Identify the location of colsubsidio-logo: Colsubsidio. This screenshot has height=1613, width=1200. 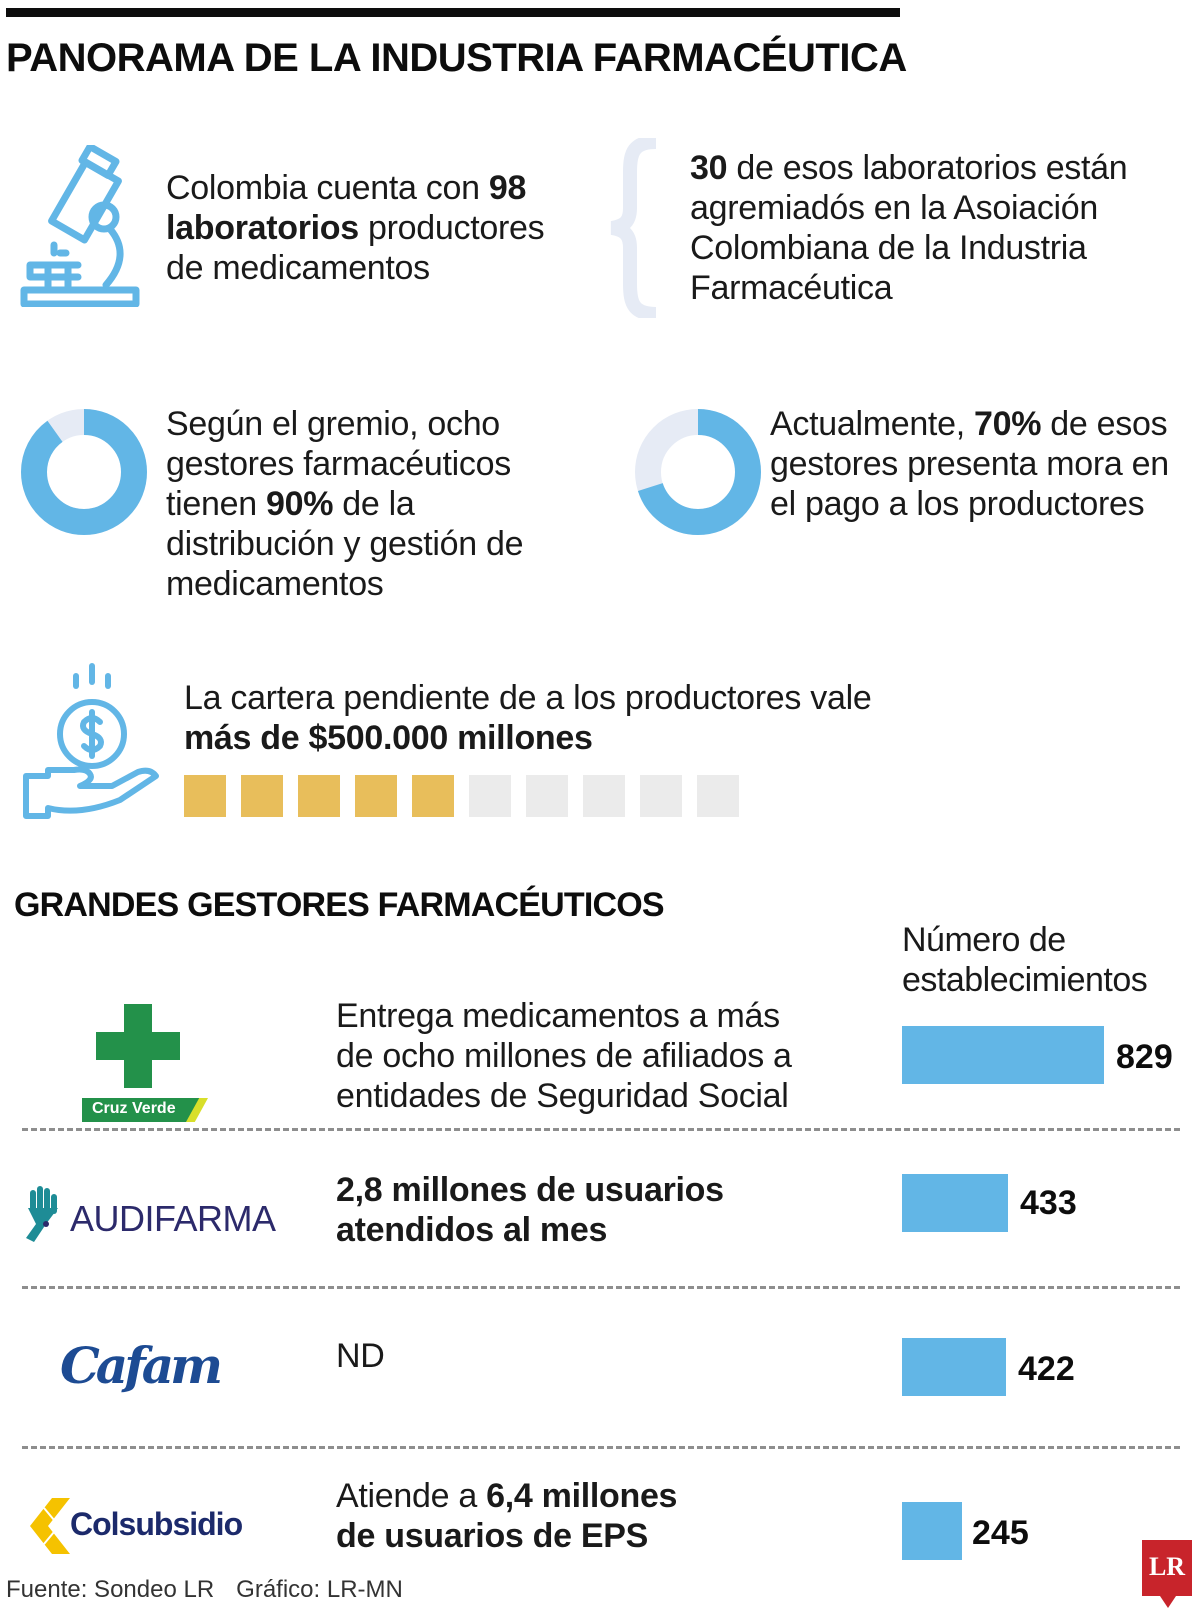
(150, 1526).